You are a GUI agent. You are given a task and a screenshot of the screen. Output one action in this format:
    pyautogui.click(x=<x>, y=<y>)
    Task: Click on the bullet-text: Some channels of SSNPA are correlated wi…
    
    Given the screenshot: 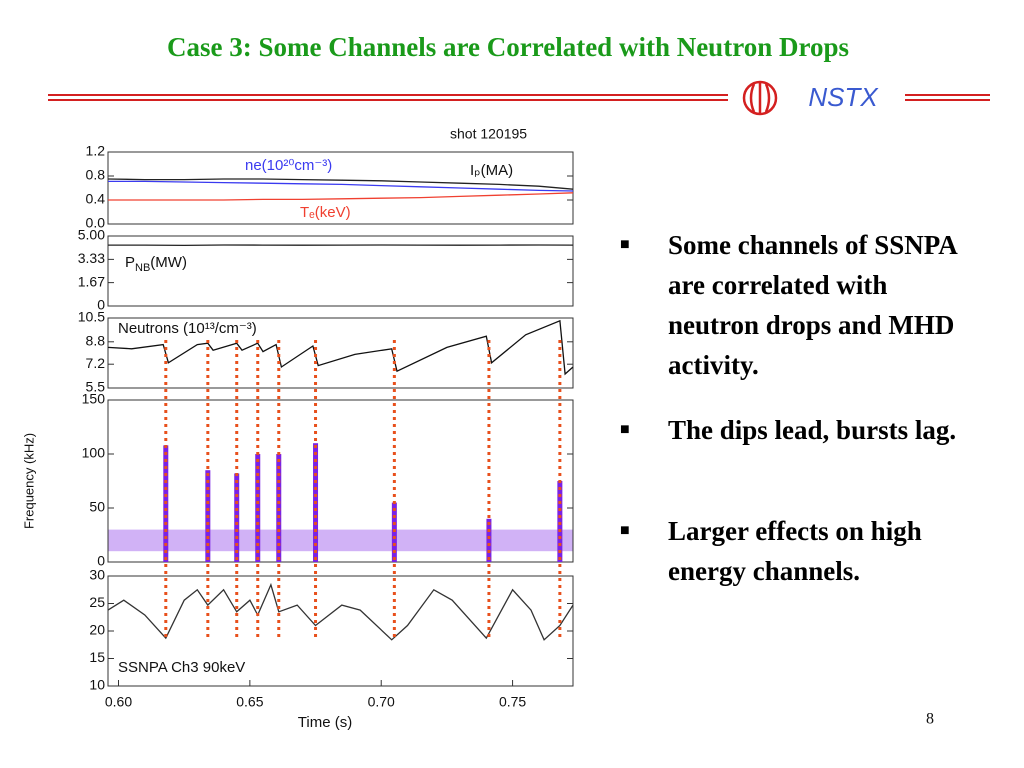 What is the action you would take?
    pyautogui.click(x=812, y=305)
    